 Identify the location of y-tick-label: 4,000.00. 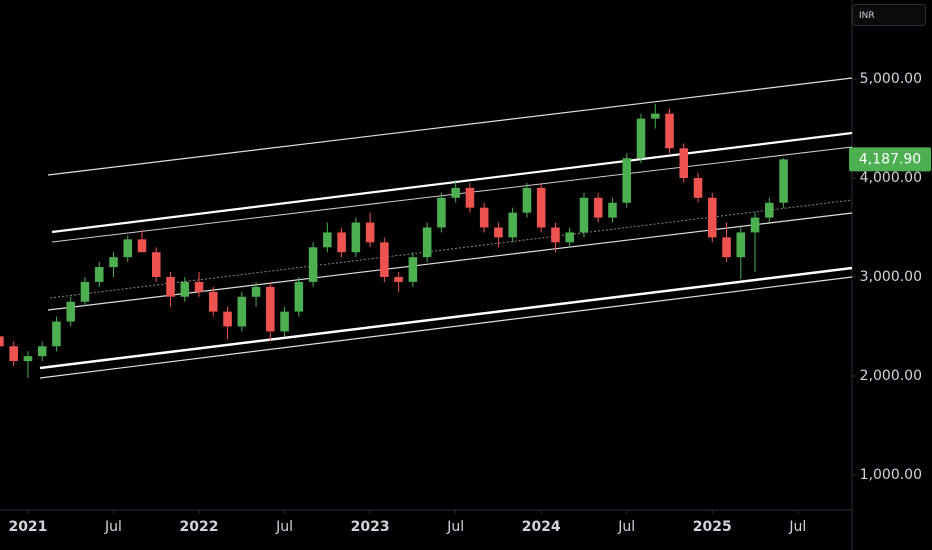
(891, 178).